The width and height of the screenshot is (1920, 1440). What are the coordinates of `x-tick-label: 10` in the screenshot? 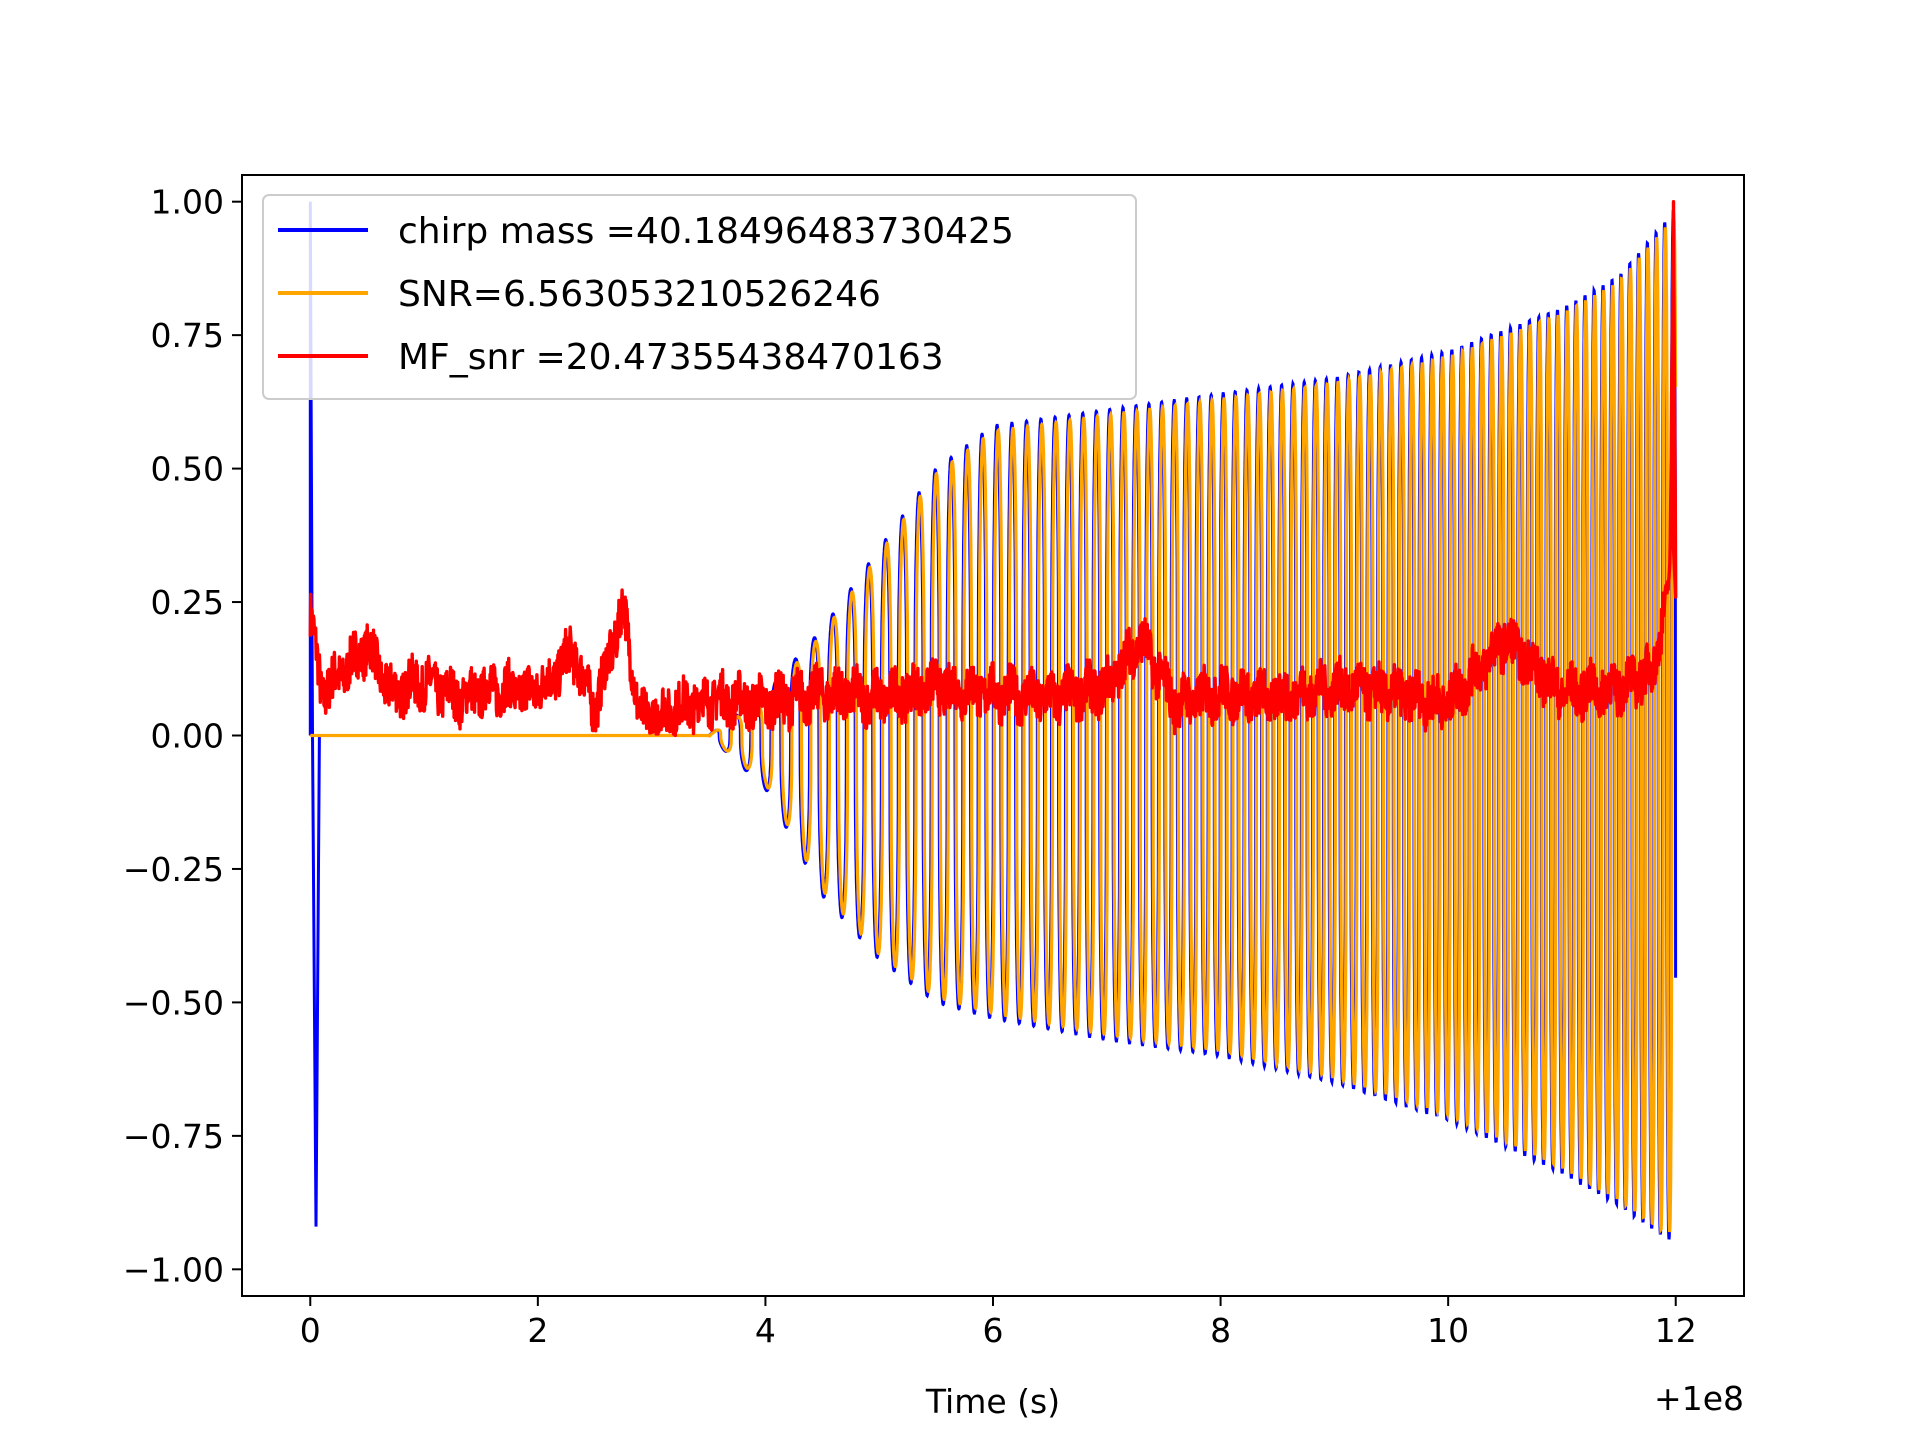 It's located at (1448, 1330).